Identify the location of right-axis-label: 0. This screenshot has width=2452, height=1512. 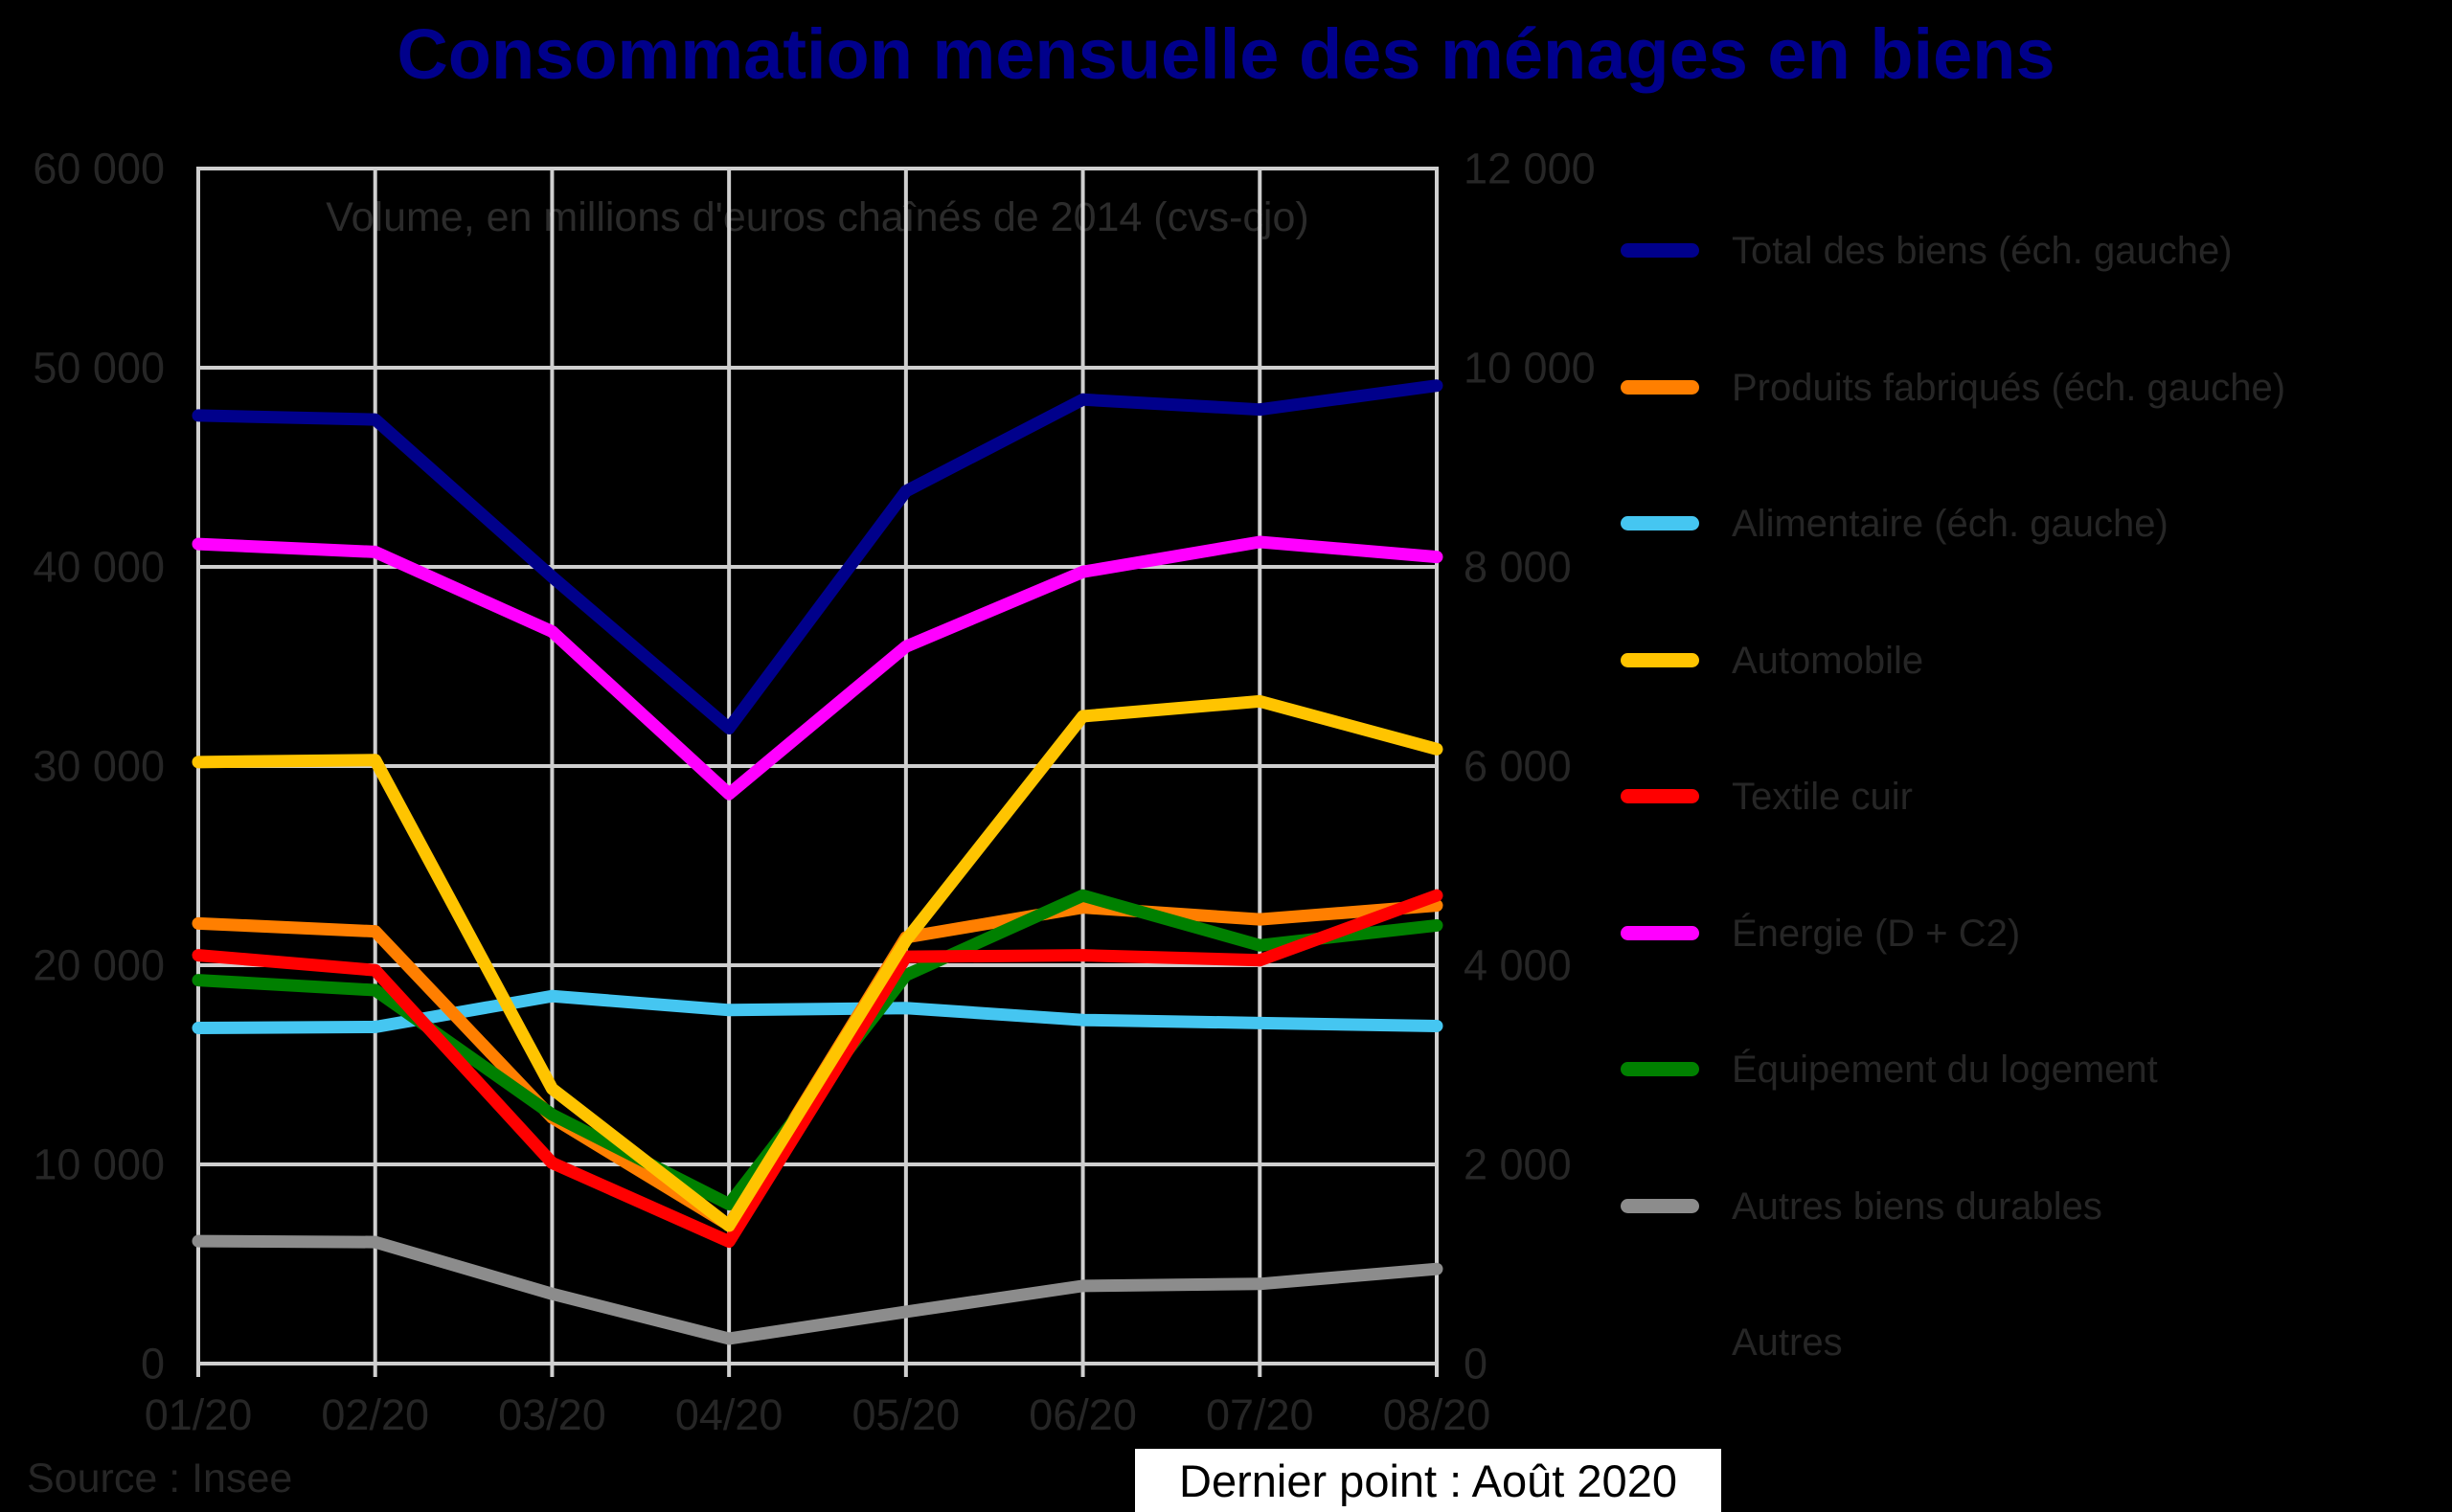
(1475, 1364).